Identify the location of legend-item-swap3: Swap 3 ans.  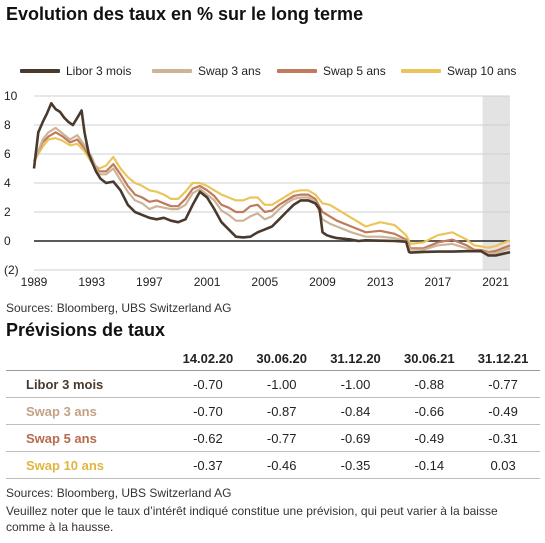
(206, 71).